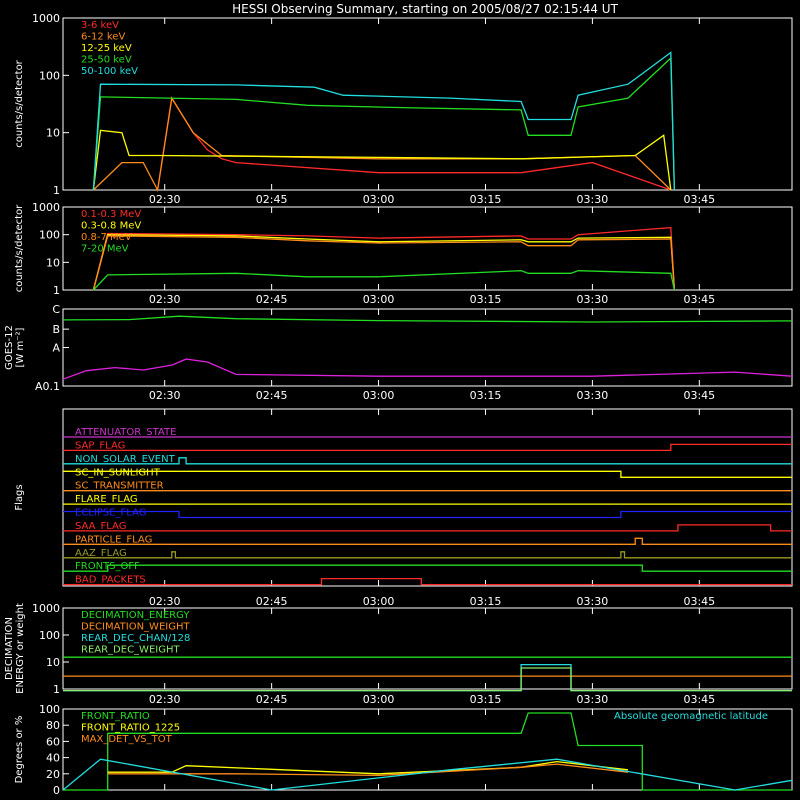 This screenshot has width=800, height=800. Describe the element at coordinates (135, 627) in the screenshot. I see `legend-entry-decimation-weight: DECIMATION_WEIGHT` at that location.